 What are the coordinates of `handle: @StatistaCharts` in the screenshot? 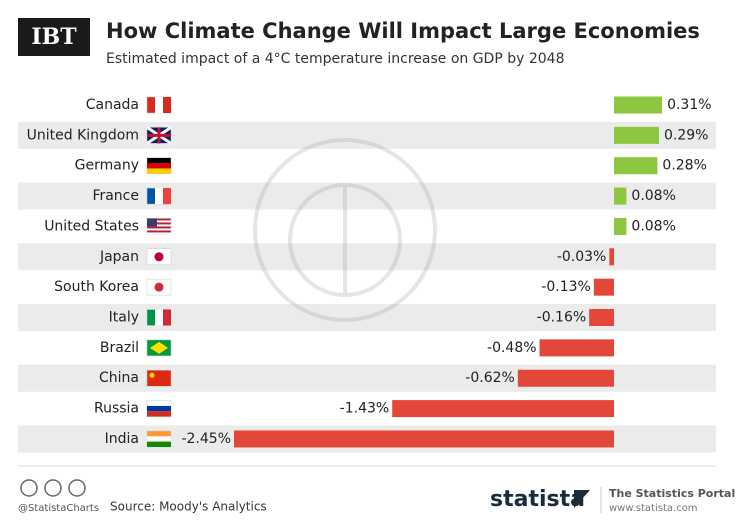 It's located at (58, 508).